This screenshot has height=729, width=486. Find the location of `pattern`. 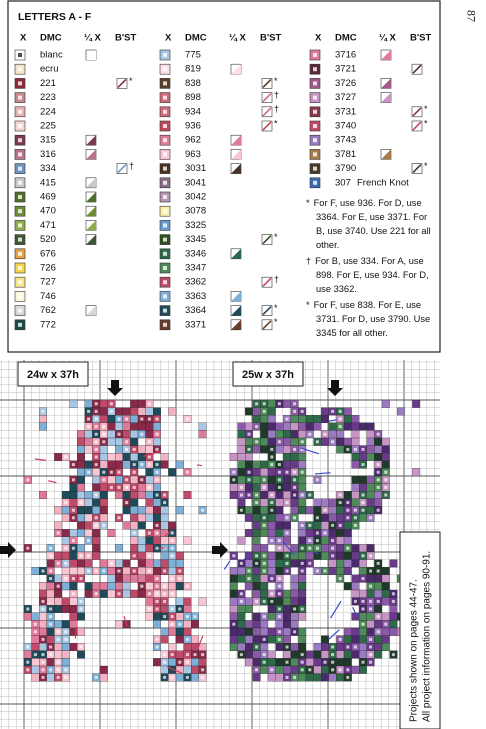

pattern is located at coordinates (115, 540).